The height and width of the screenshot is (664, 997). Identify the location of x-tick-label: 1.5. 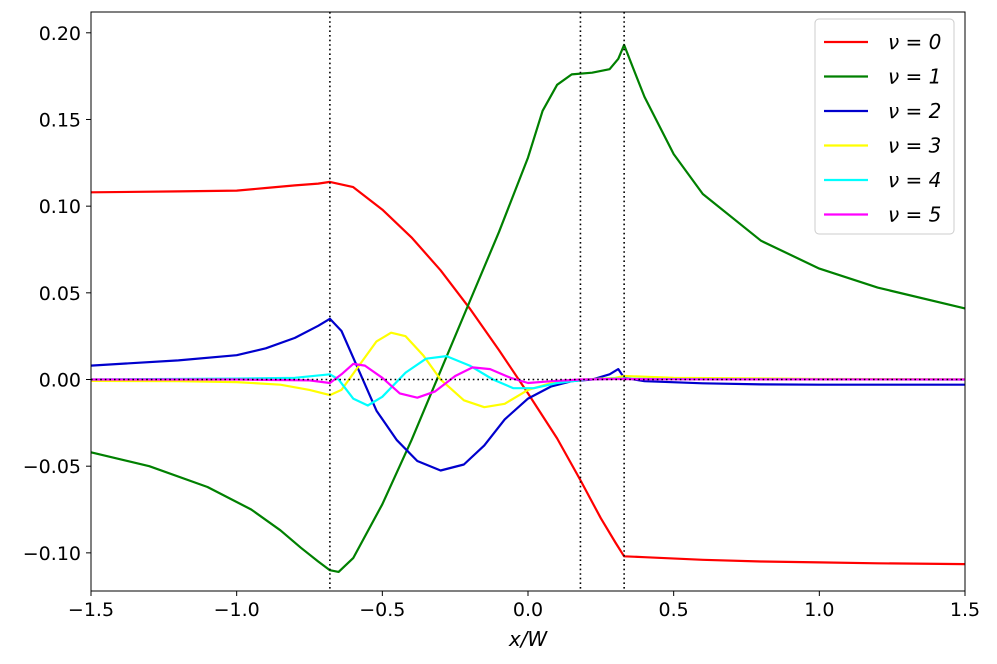
(965, 610).